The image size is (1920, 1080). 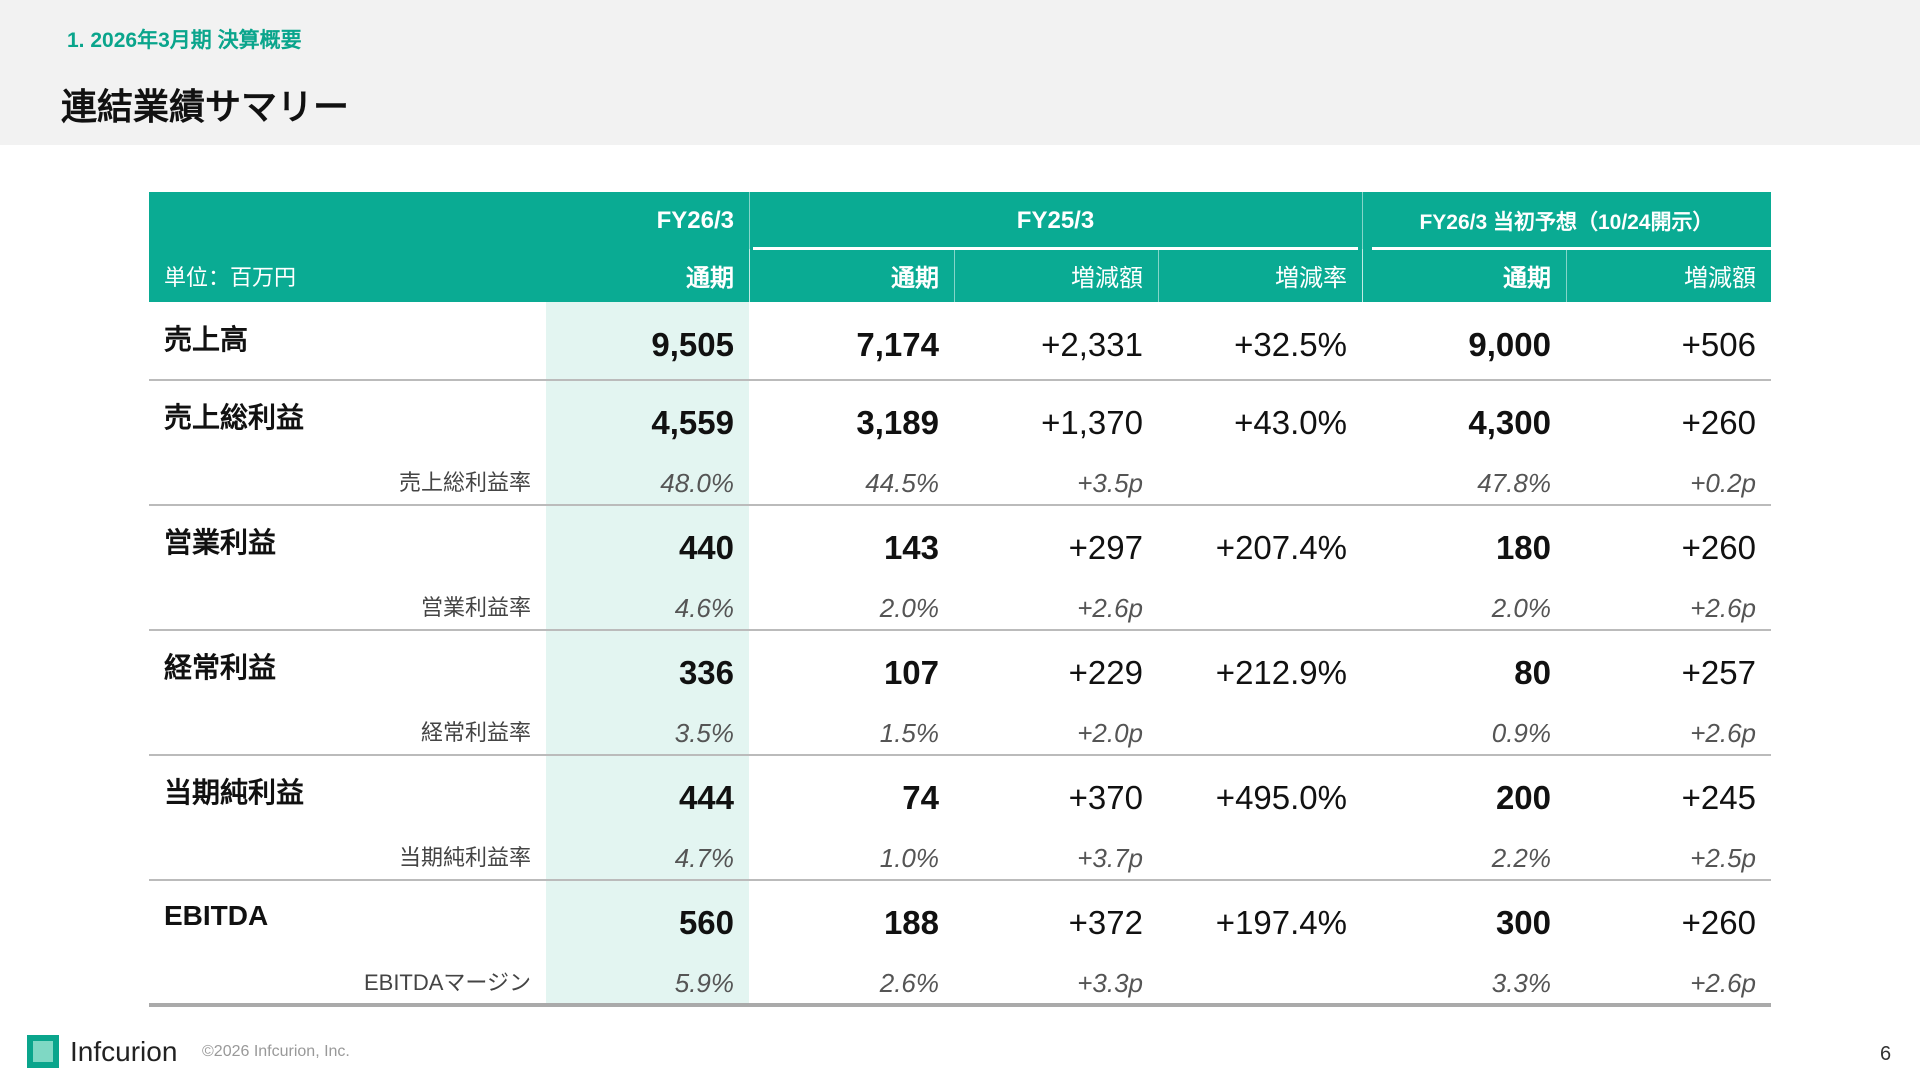 I want to click on cell-value: 4,559, so click(x=692, y=422).